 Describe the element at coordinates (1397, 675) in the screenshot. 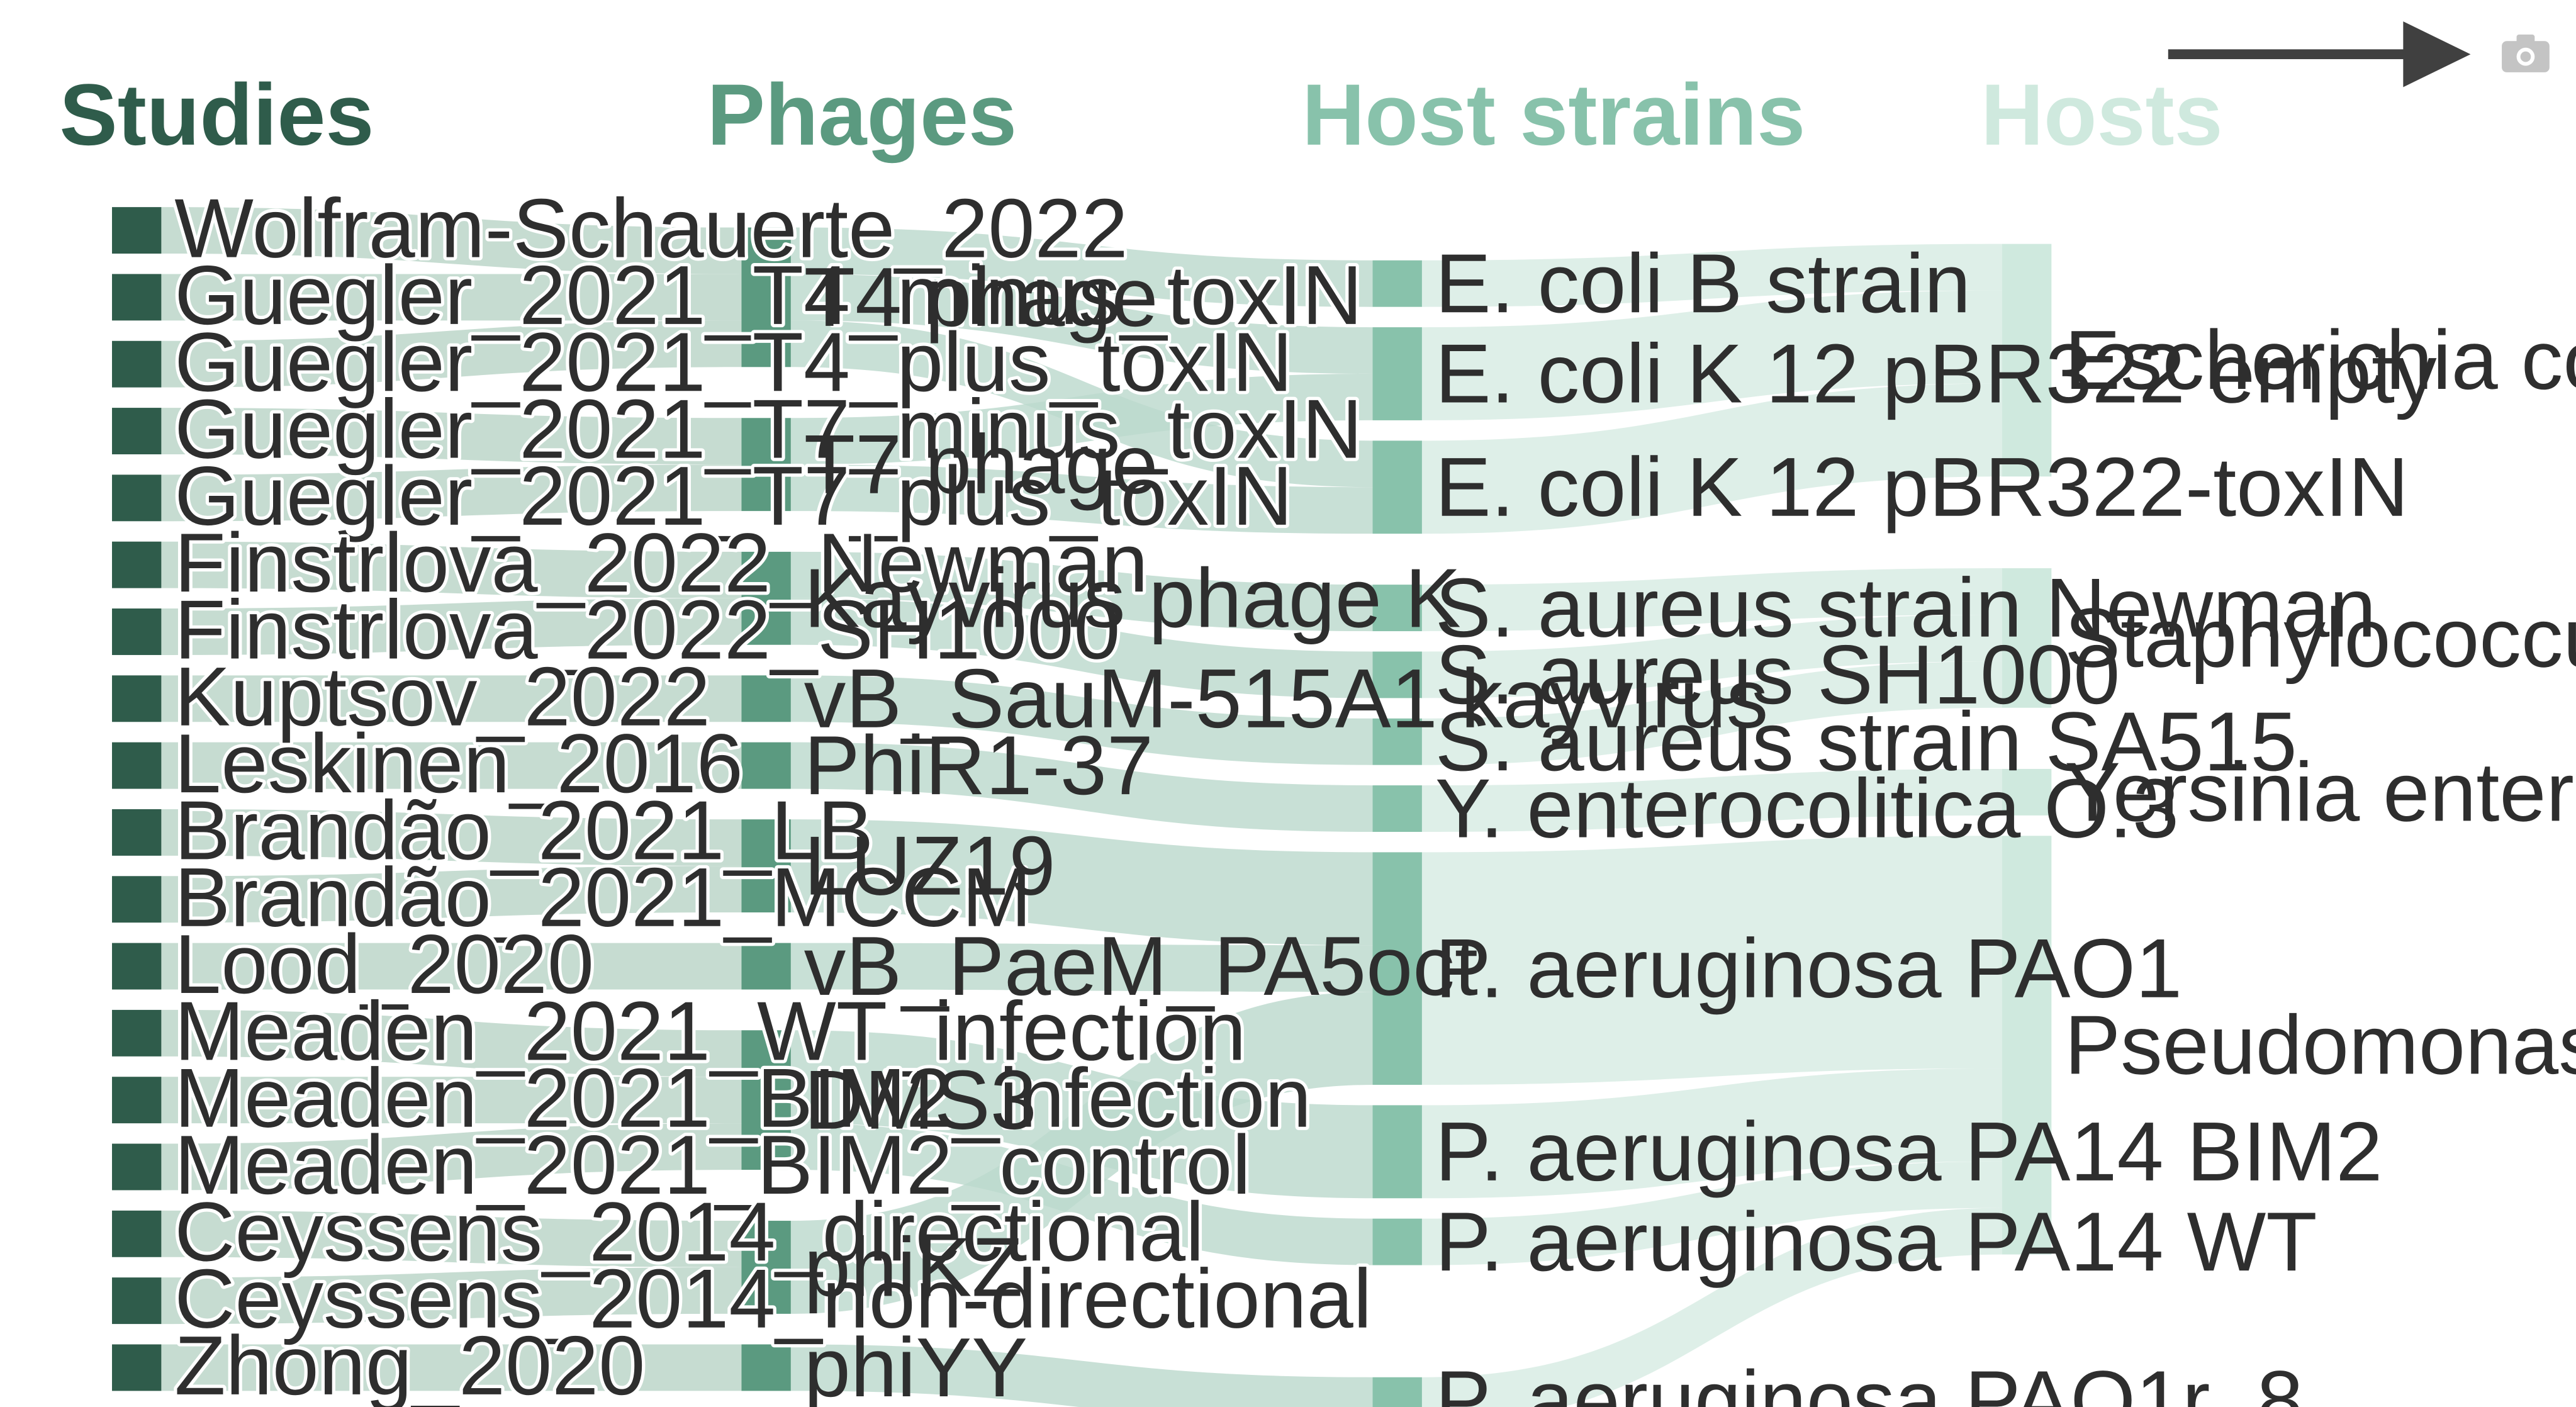

I see `node-s-aureus-sh1000` at that location.